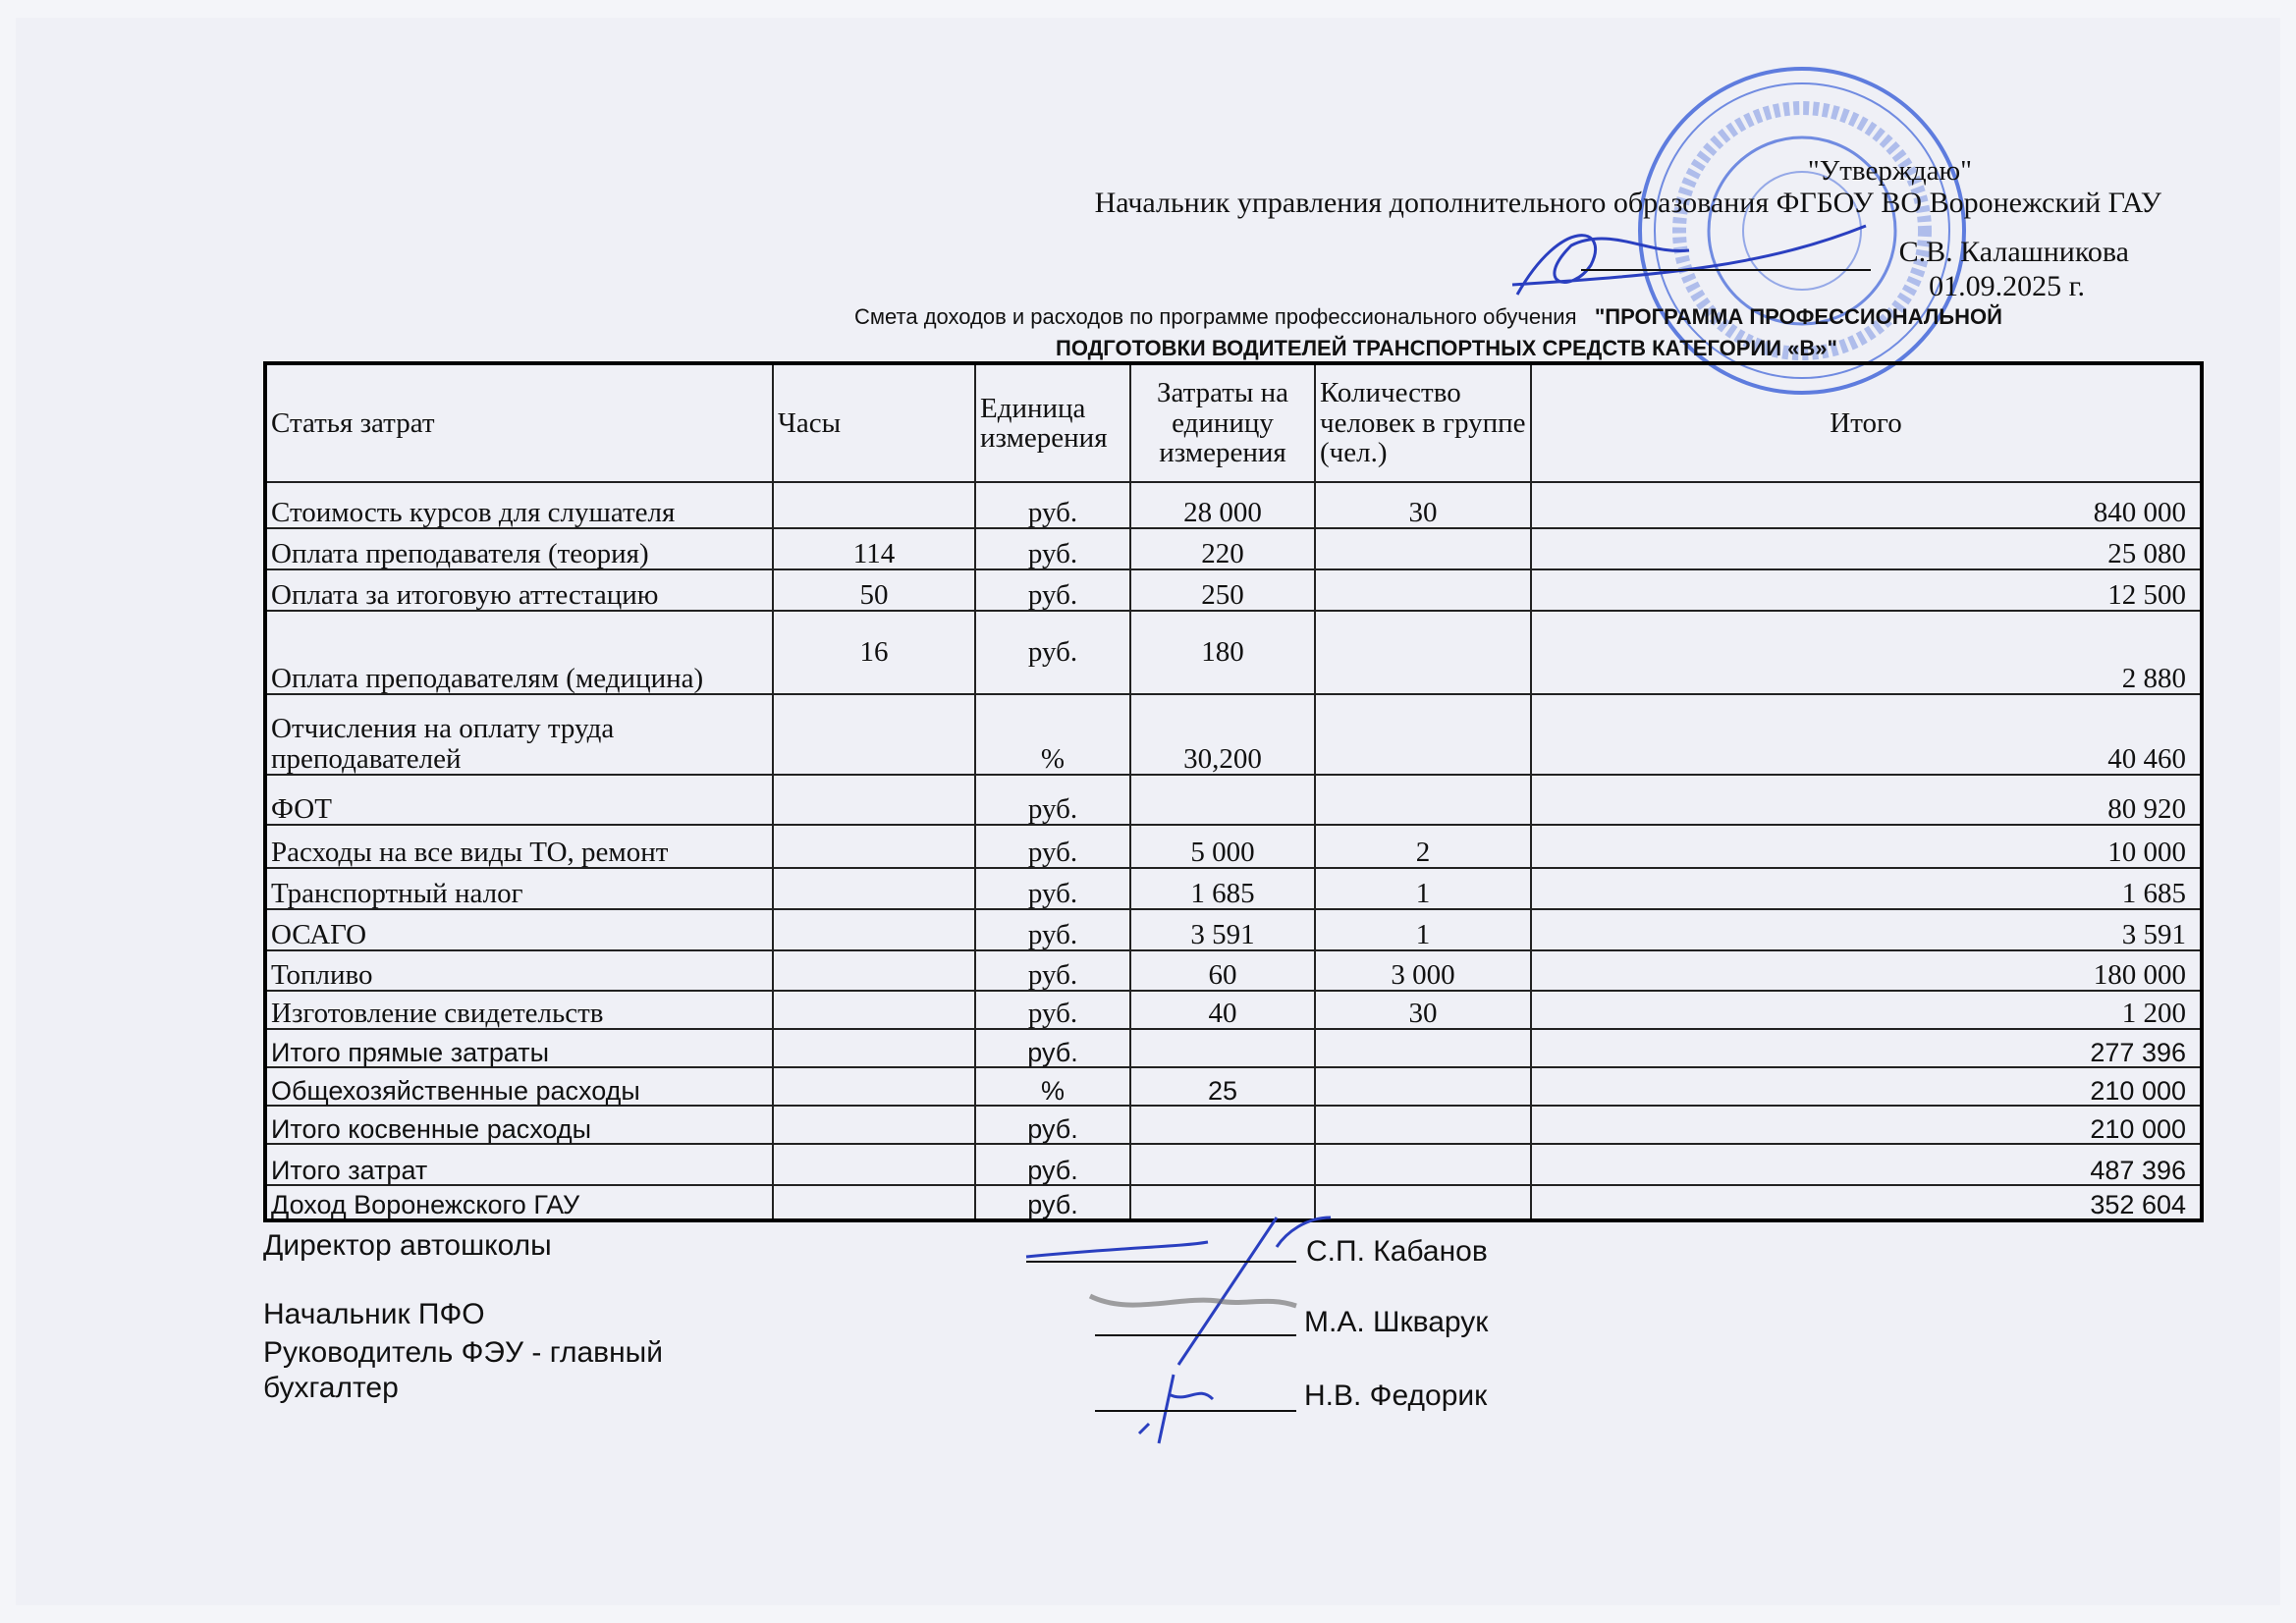 This screenshot has width=2296, height=1623. I want to click on table-row: Итого прямые затраты руб. 277 396, so click(1233, 1048).